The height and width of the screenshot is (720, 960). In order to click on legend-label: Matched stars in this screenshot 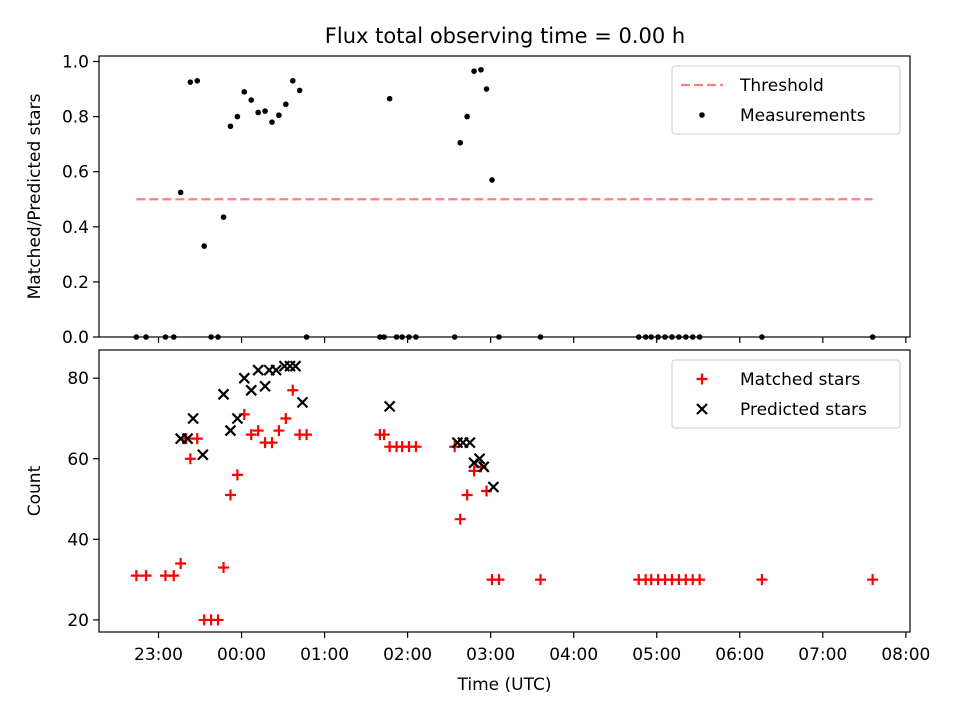, I will do `click(800, 380)`.